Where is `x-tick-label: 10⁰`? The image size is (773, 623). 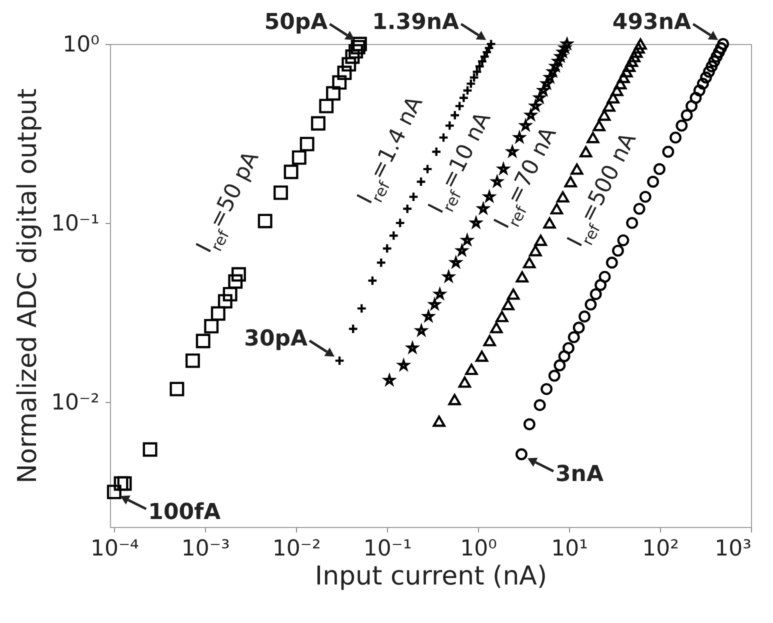
x-tick-label: 10⁰ is located at coordinates (479, 549).